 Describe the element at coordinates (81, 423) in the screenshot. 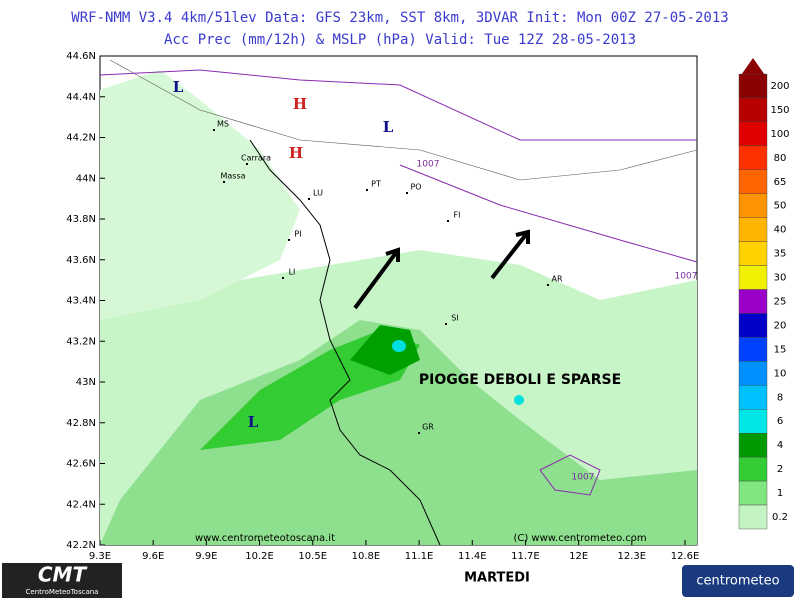

I see `lat-label: 42.8N` at that location.